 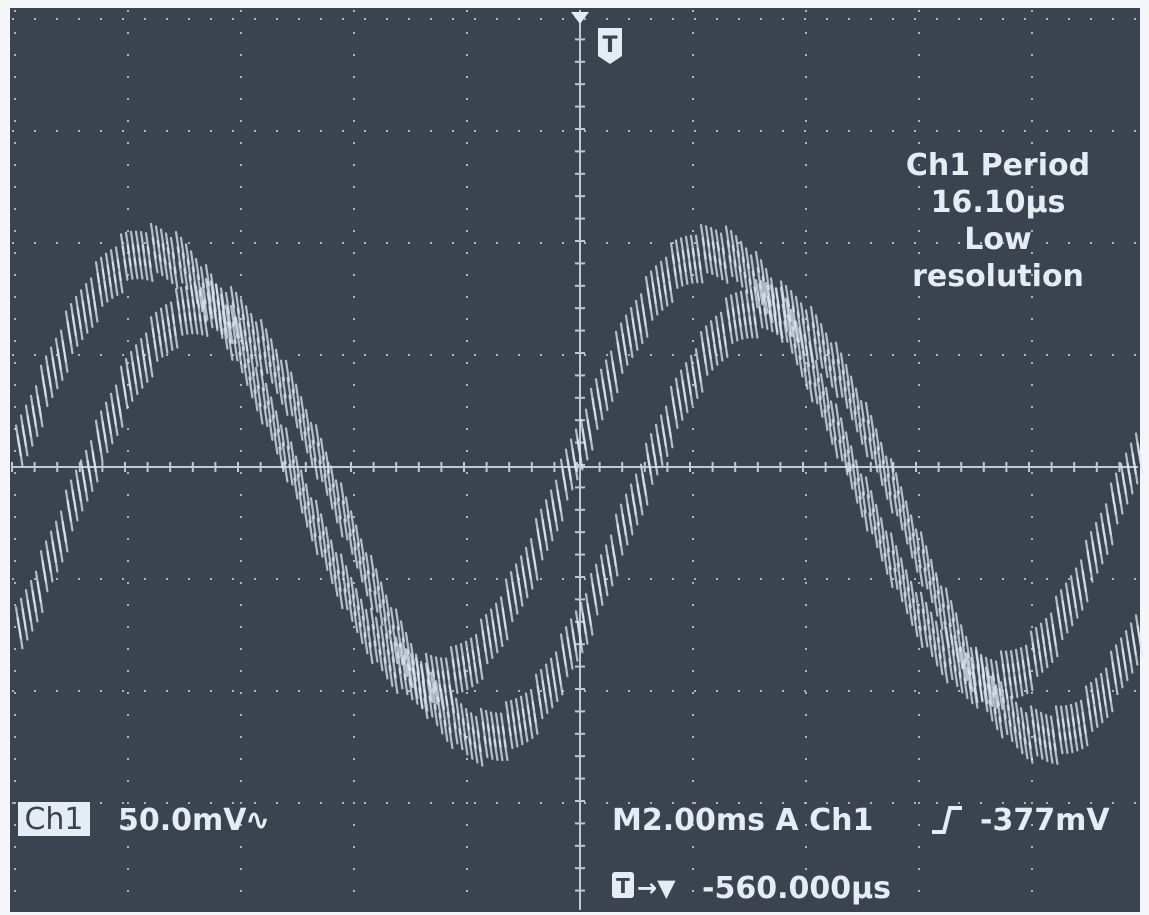 What do you see at coordinates (610, 46) in the screenshot?
I see `trigger-badge` at bounding box center [610, 46].